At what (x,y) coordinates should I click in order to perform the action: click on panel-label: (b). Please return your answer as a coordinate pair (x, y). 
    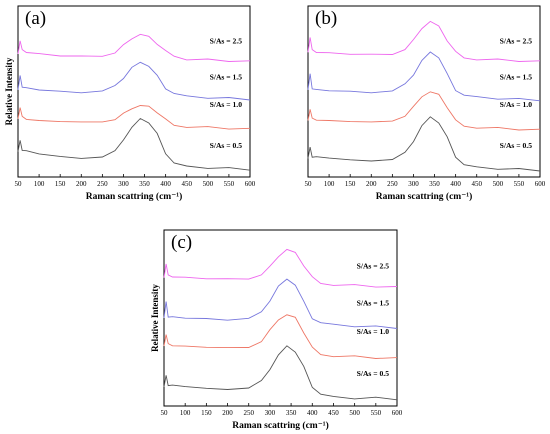
    Looking at the image, I should click on (326, 18).